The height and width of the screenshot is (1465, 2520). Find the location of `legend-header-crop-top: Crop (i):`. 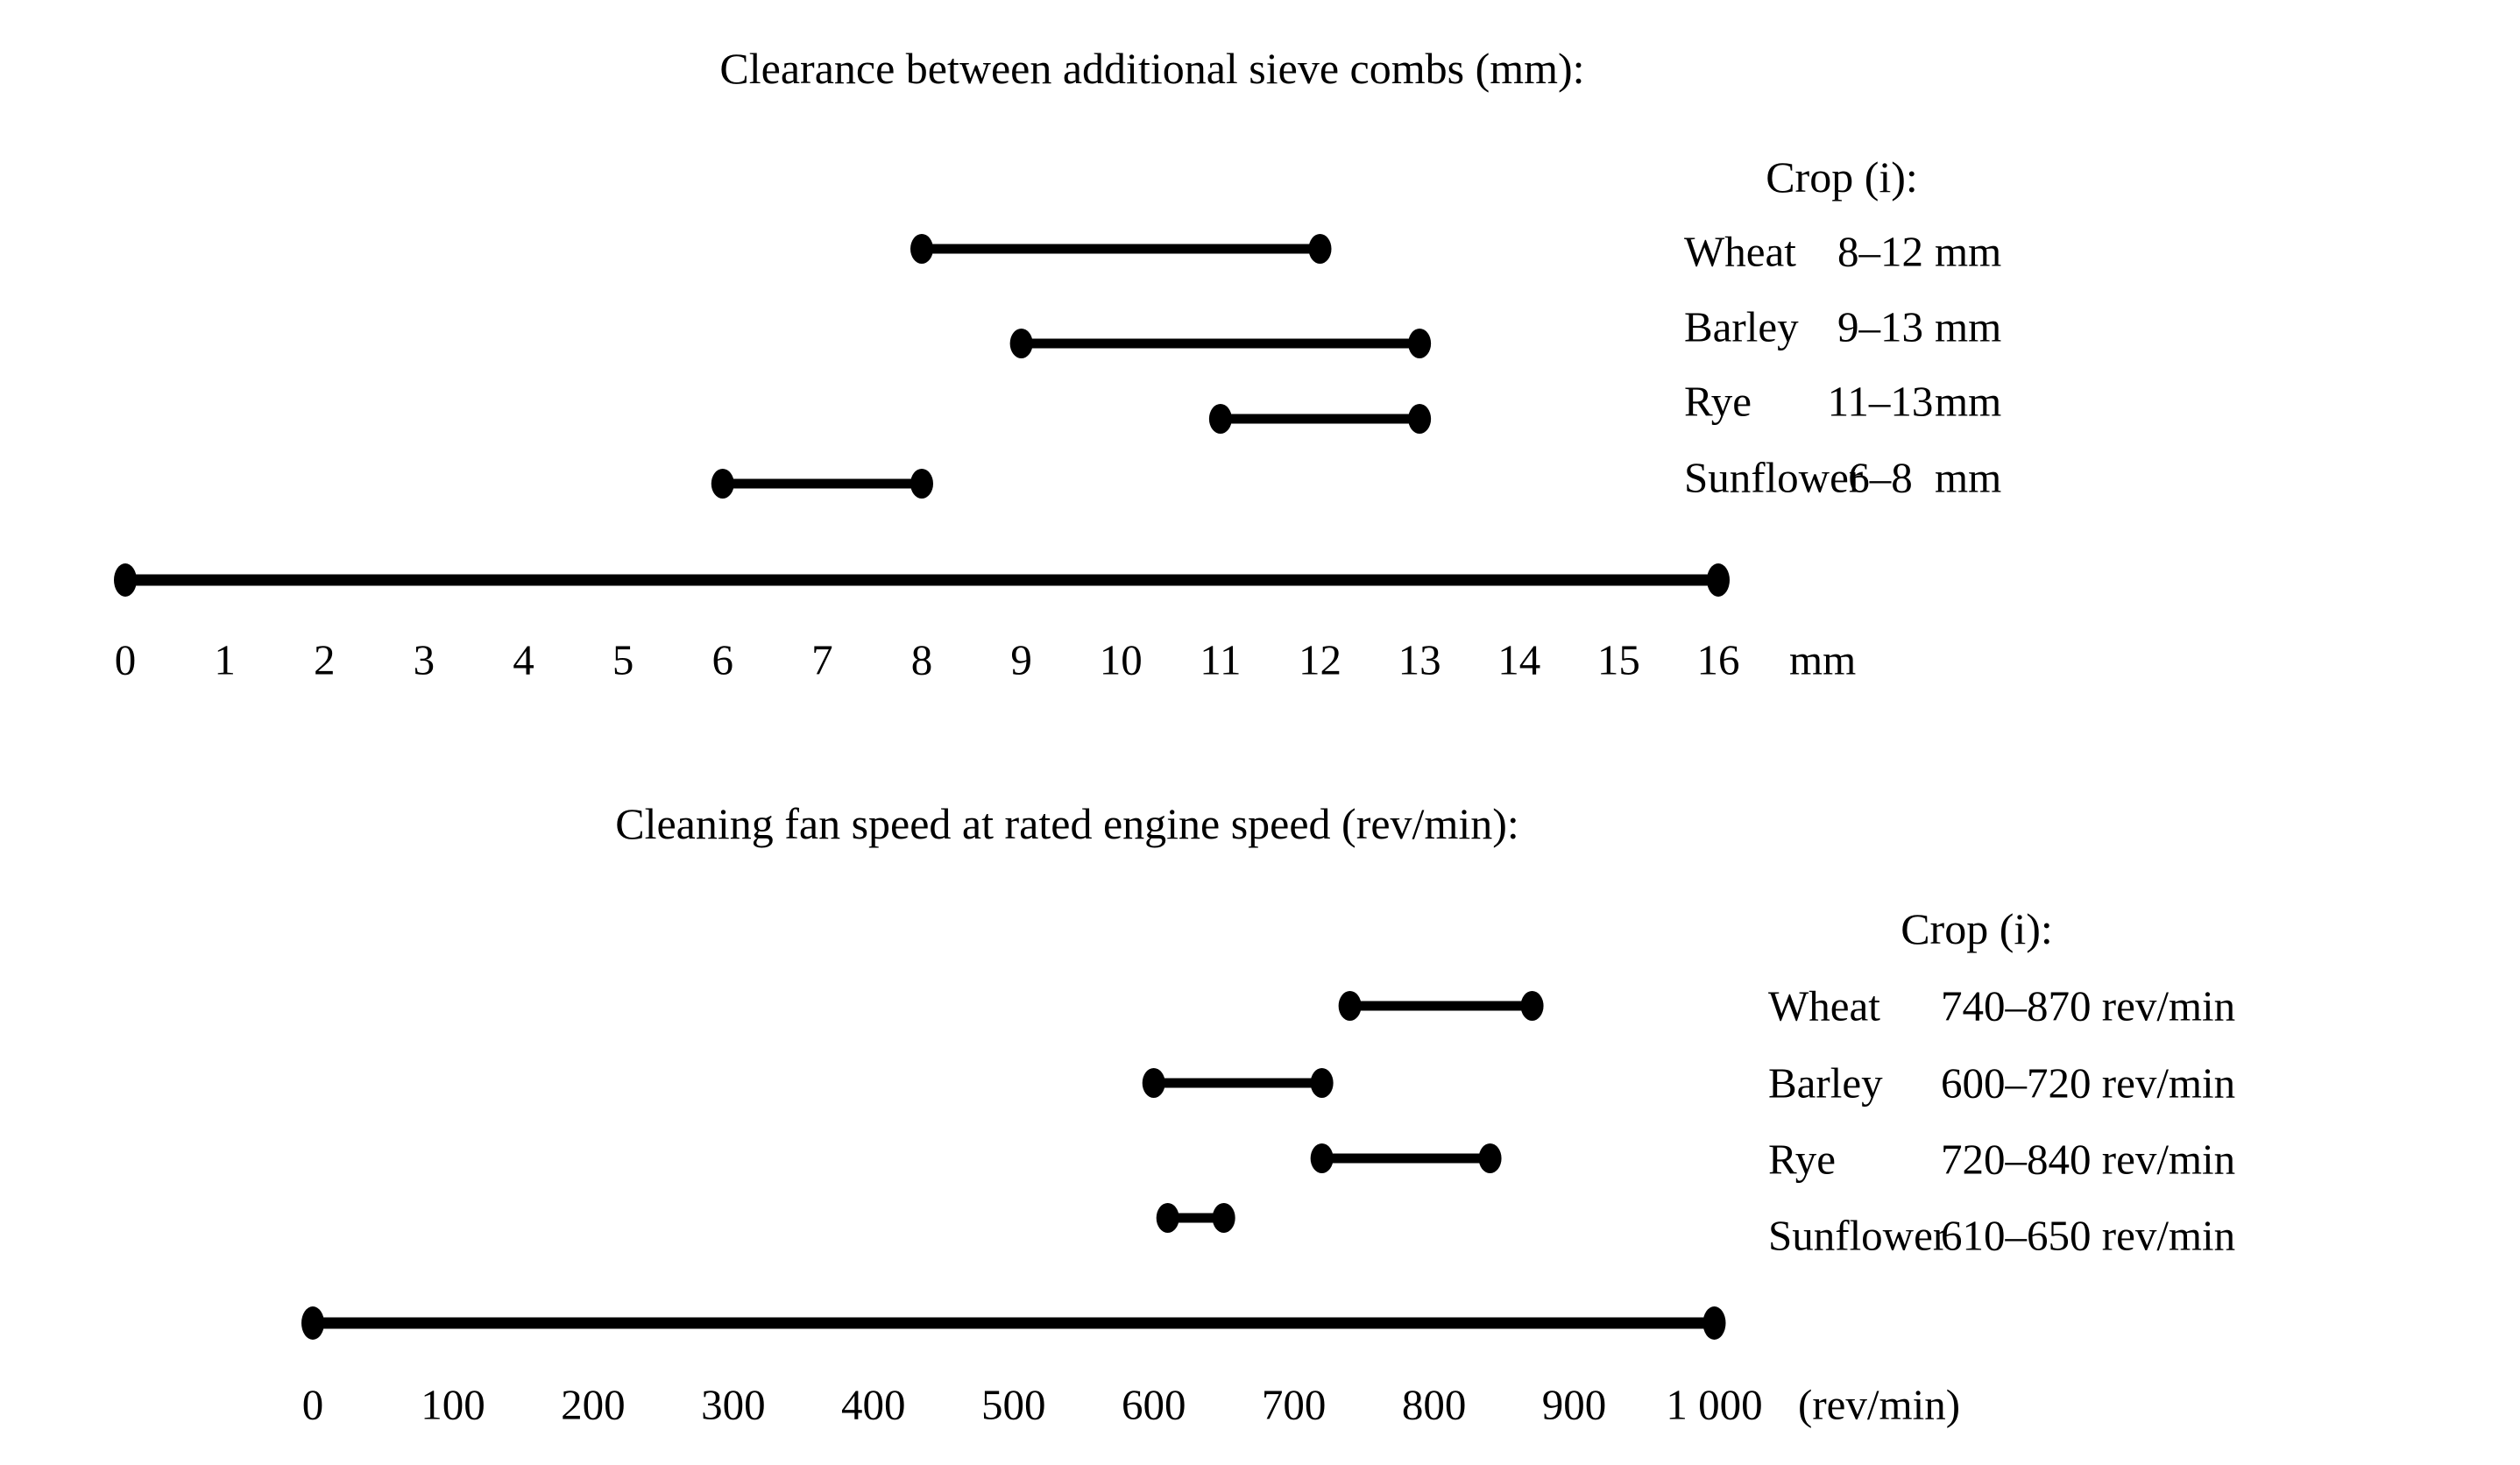

legend-header-crop-top: Crop (i): is located at coordinates (1842, 177).